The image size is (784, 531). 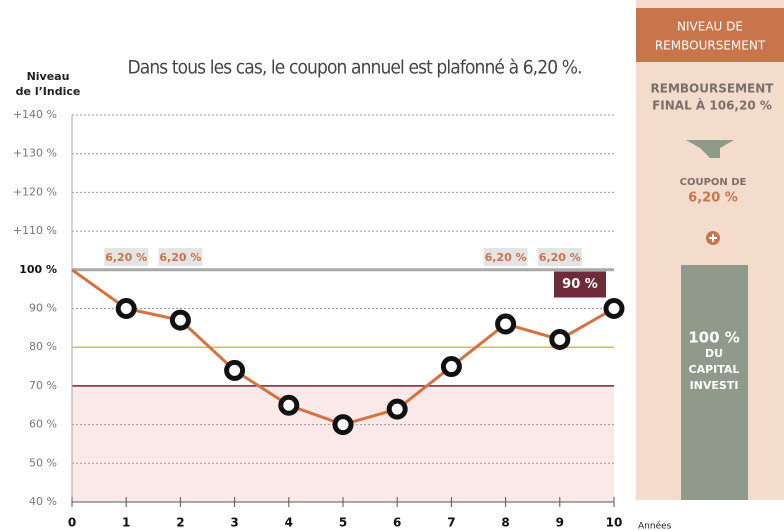 What do you see at coordinates (38, 269) in the screenshot?
I see `y-tick-label: 100 %` at bounding box center [38, 269].